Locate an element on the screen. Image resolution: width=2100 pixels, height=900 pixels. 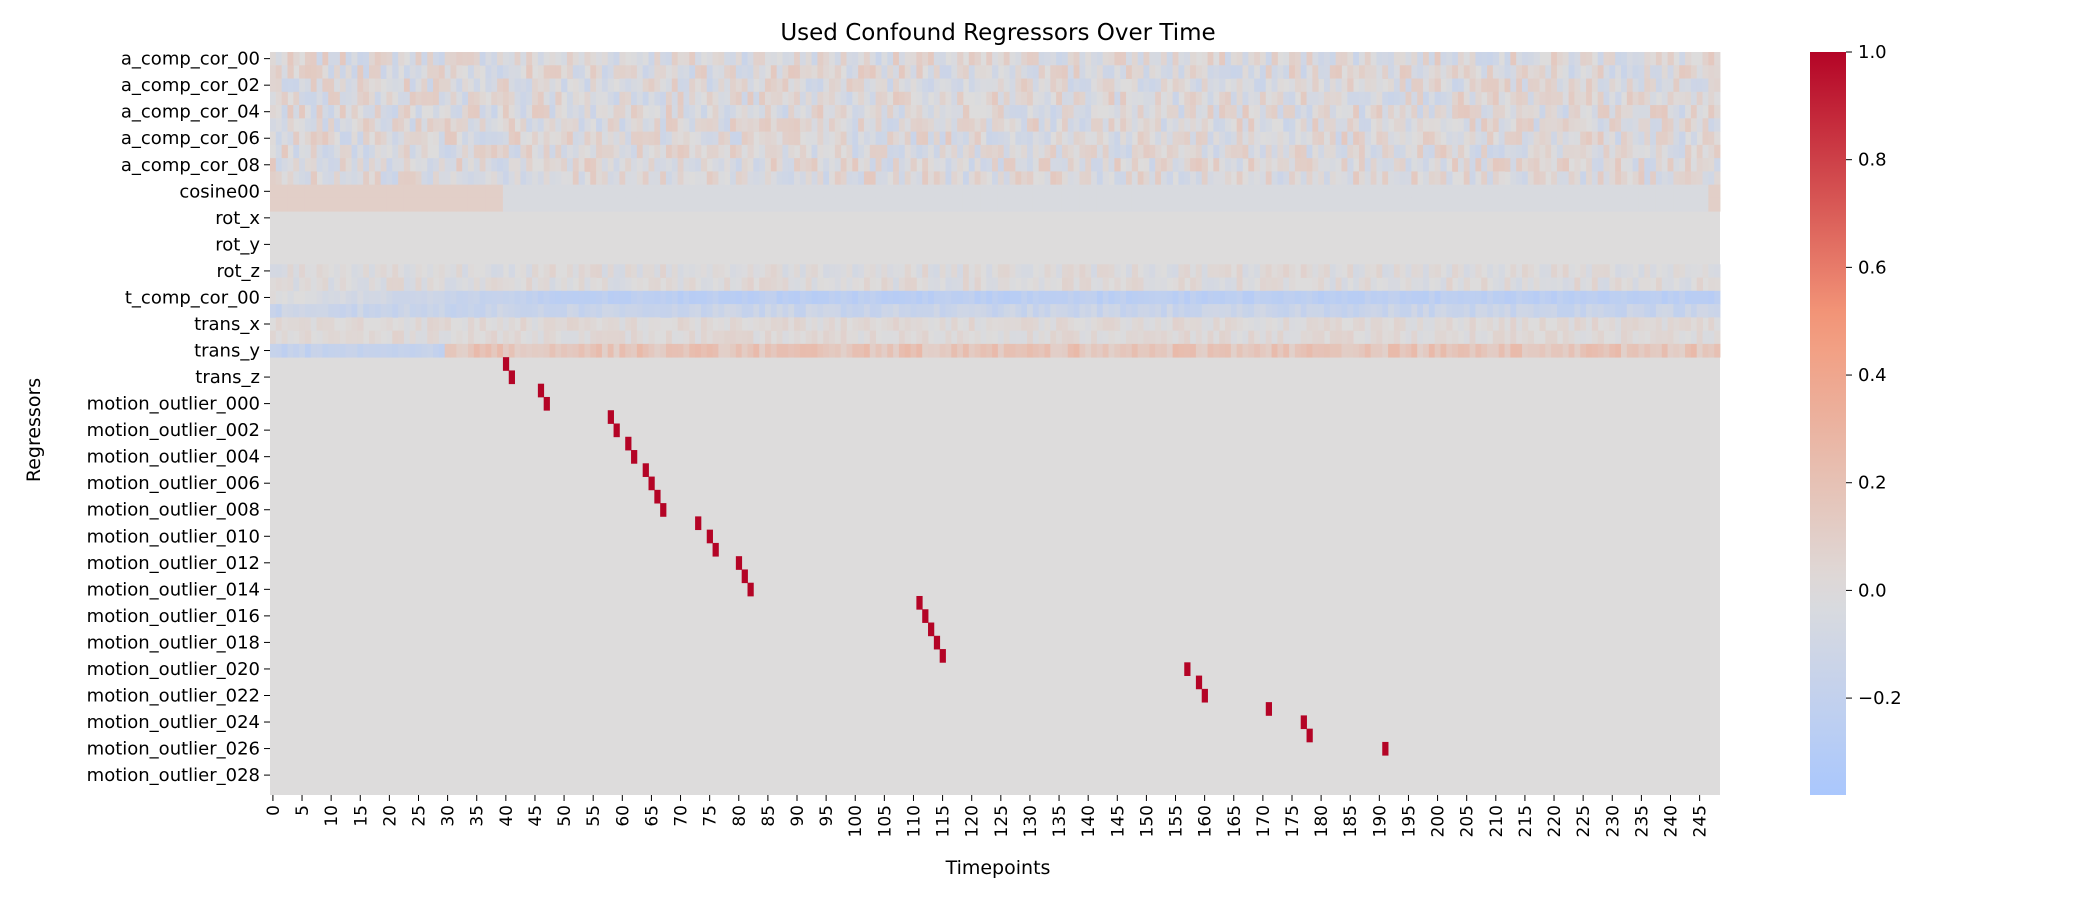
x-tick-label: 20 is located at coordinates (390, 816).